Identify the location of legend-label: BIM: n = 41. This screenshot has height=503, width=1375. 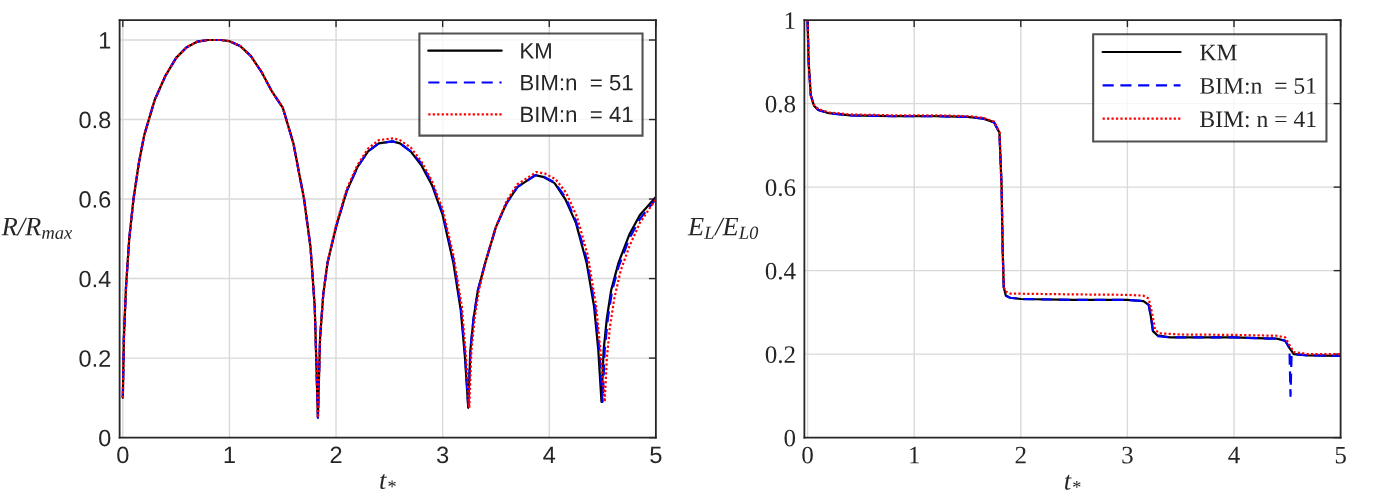
(1258, 119).